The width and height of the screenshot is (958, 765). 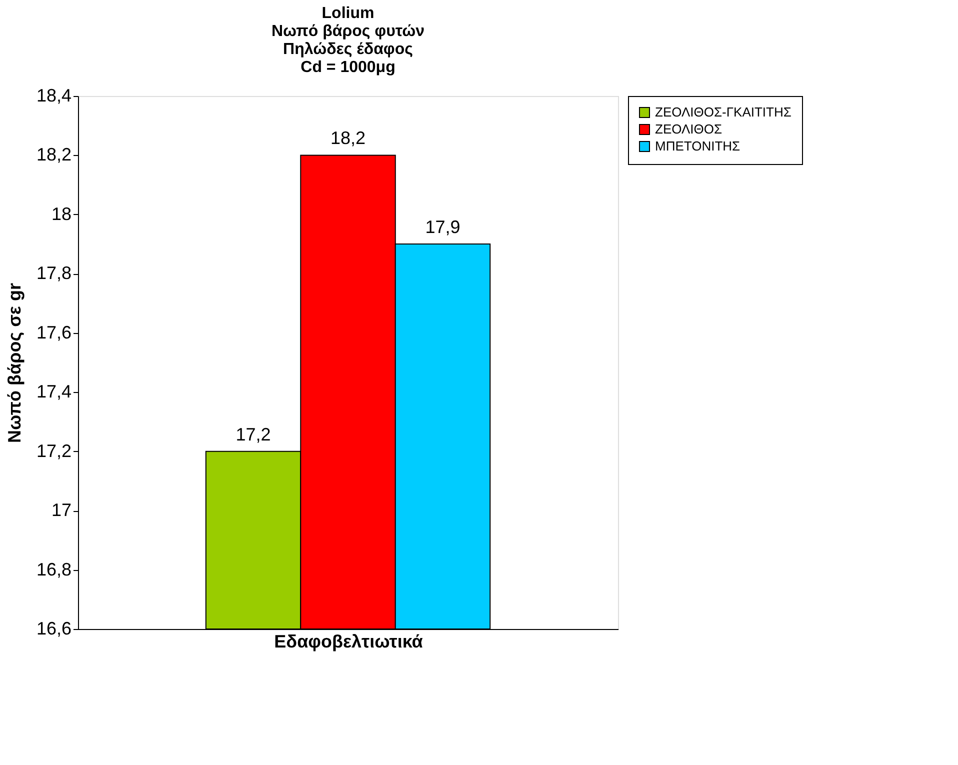 What do you see at coordinates (61, 510) in the screenshot?
I see `y-tick-label: 17` at bounding box center [61, 510].